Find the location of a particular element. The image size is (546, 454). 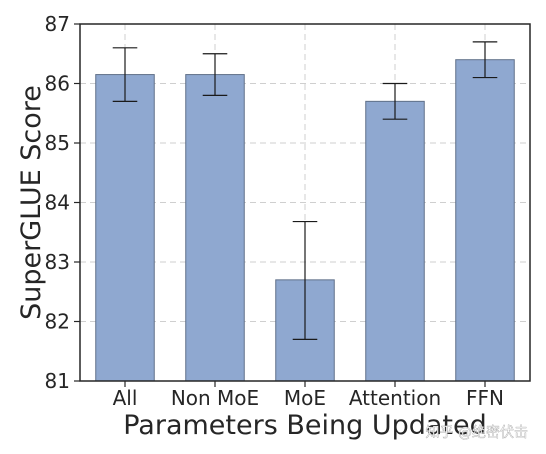

y-tick-label: 84 is located at coordinates (57, 203).